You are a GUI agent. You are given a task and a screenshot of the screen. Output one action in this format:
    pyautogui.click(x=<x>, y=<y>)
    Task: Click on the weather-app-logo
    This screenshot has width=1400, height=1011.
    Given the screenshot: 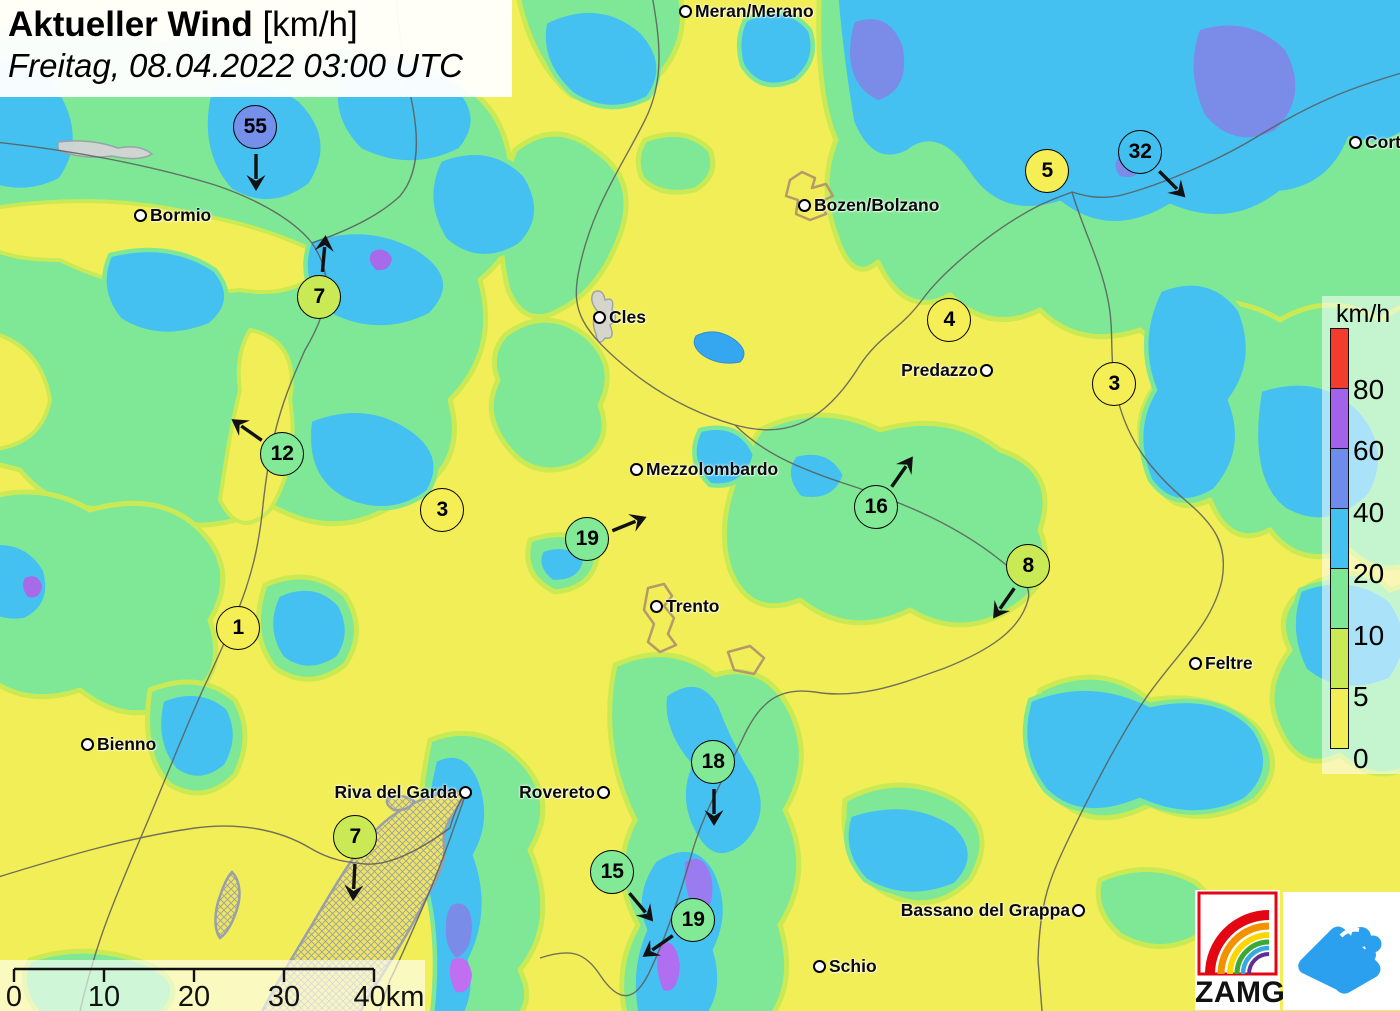 What is the action you would take?
    pyautogui.click(x=1341, y=951)
    